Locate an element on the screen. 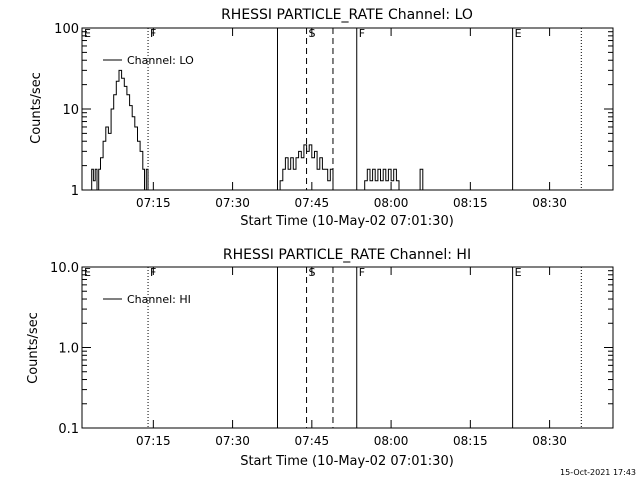  y-tick-label: 100 is located at coordinates (66, 29).